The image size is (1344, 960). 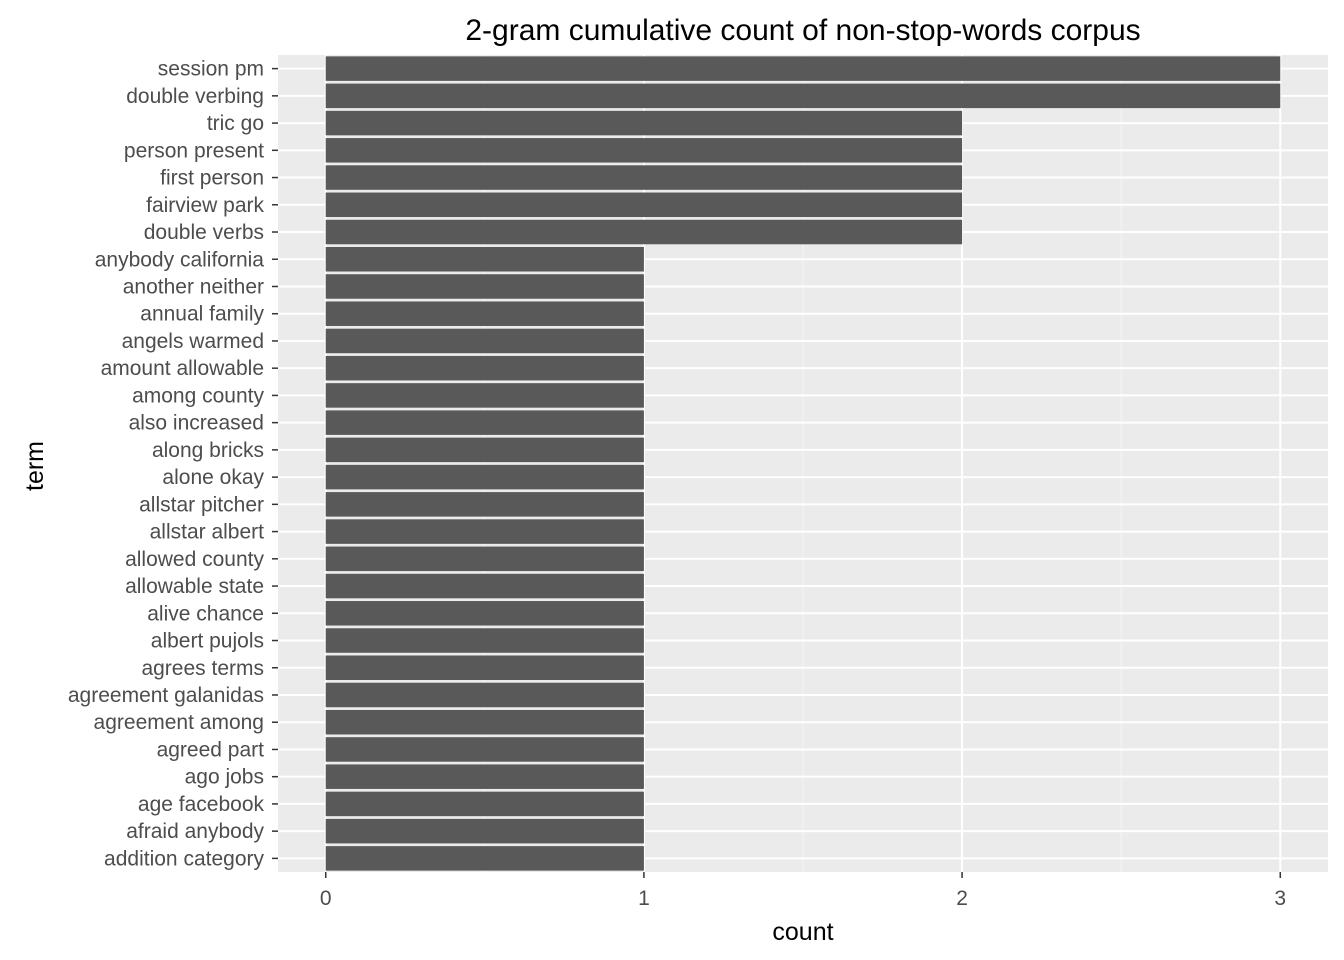 I want to click on y-tick-label: agreement galanidas, so click(x=166, y=695).